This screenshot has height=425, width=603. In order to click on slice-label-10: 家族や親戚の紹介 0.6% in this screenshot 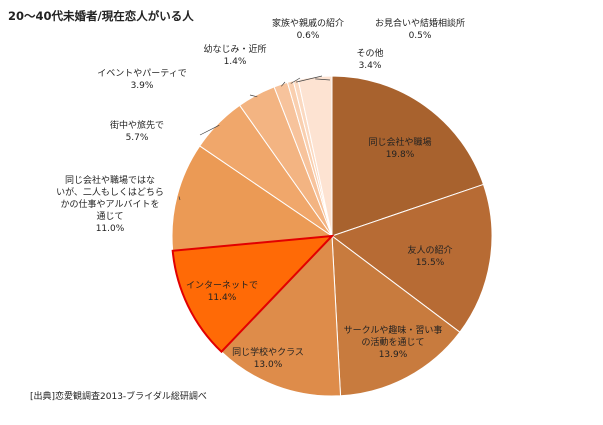, I will do `click(308, 29)`.